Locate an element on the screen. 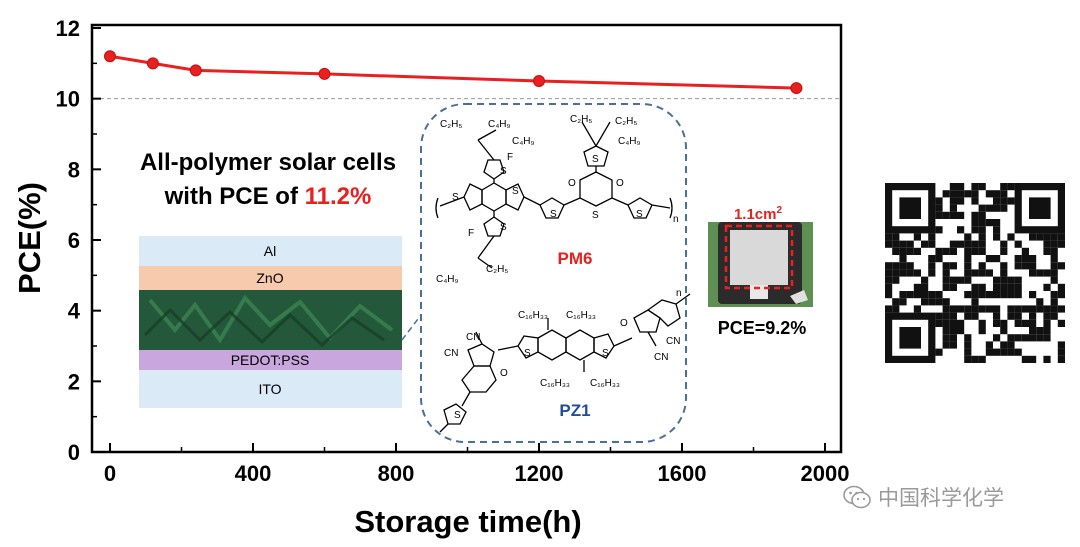  device-stack: Al ZnO PEDOT:PSS ITO is located at coordinates (270, 322).